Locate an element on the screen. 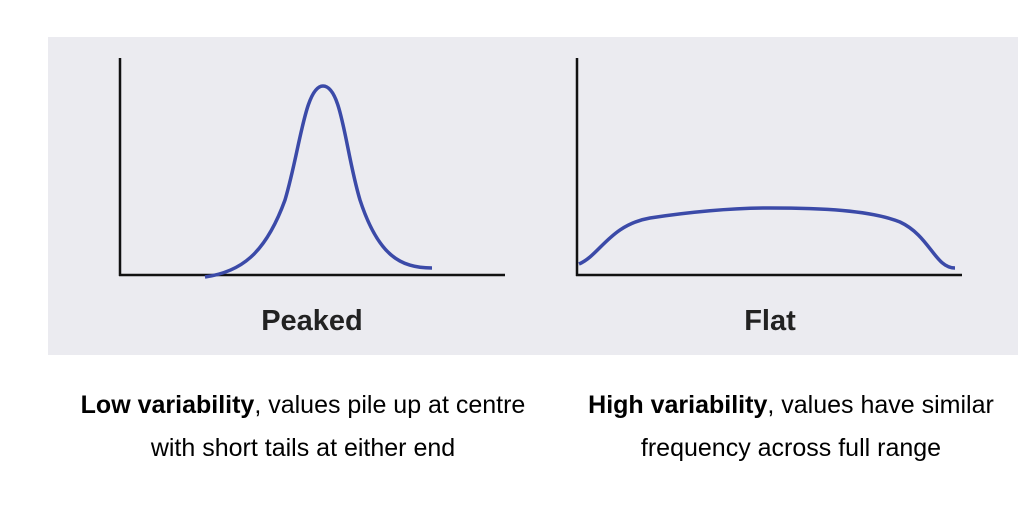 The image size is (1026, 528). flat-curve is located at coordinates (767, 238).